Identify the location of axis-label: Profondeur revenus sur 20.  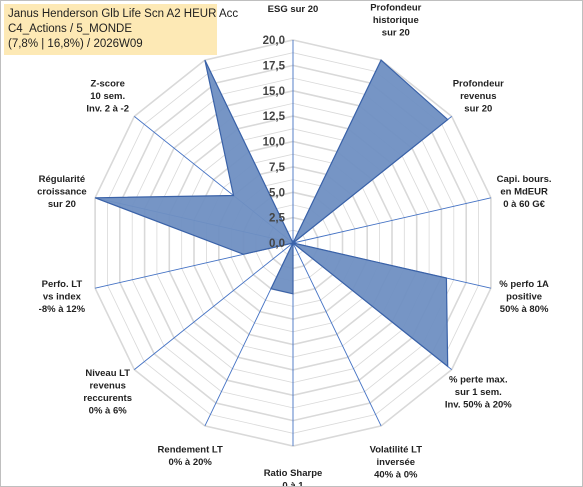
(478, 97).